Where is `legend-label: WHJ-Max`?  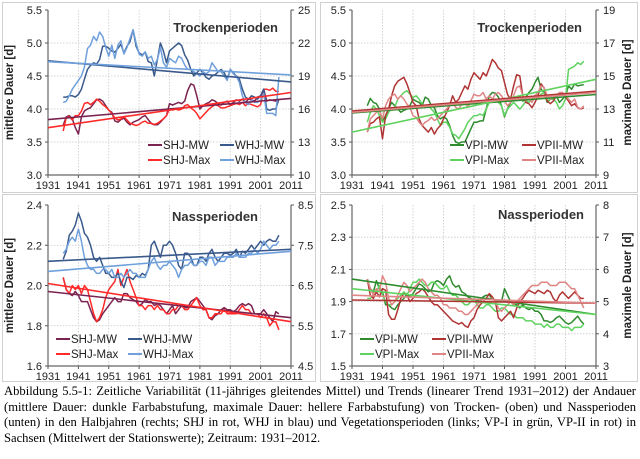
legend-label: WHJ-Max is located at coordinates (260, 161).